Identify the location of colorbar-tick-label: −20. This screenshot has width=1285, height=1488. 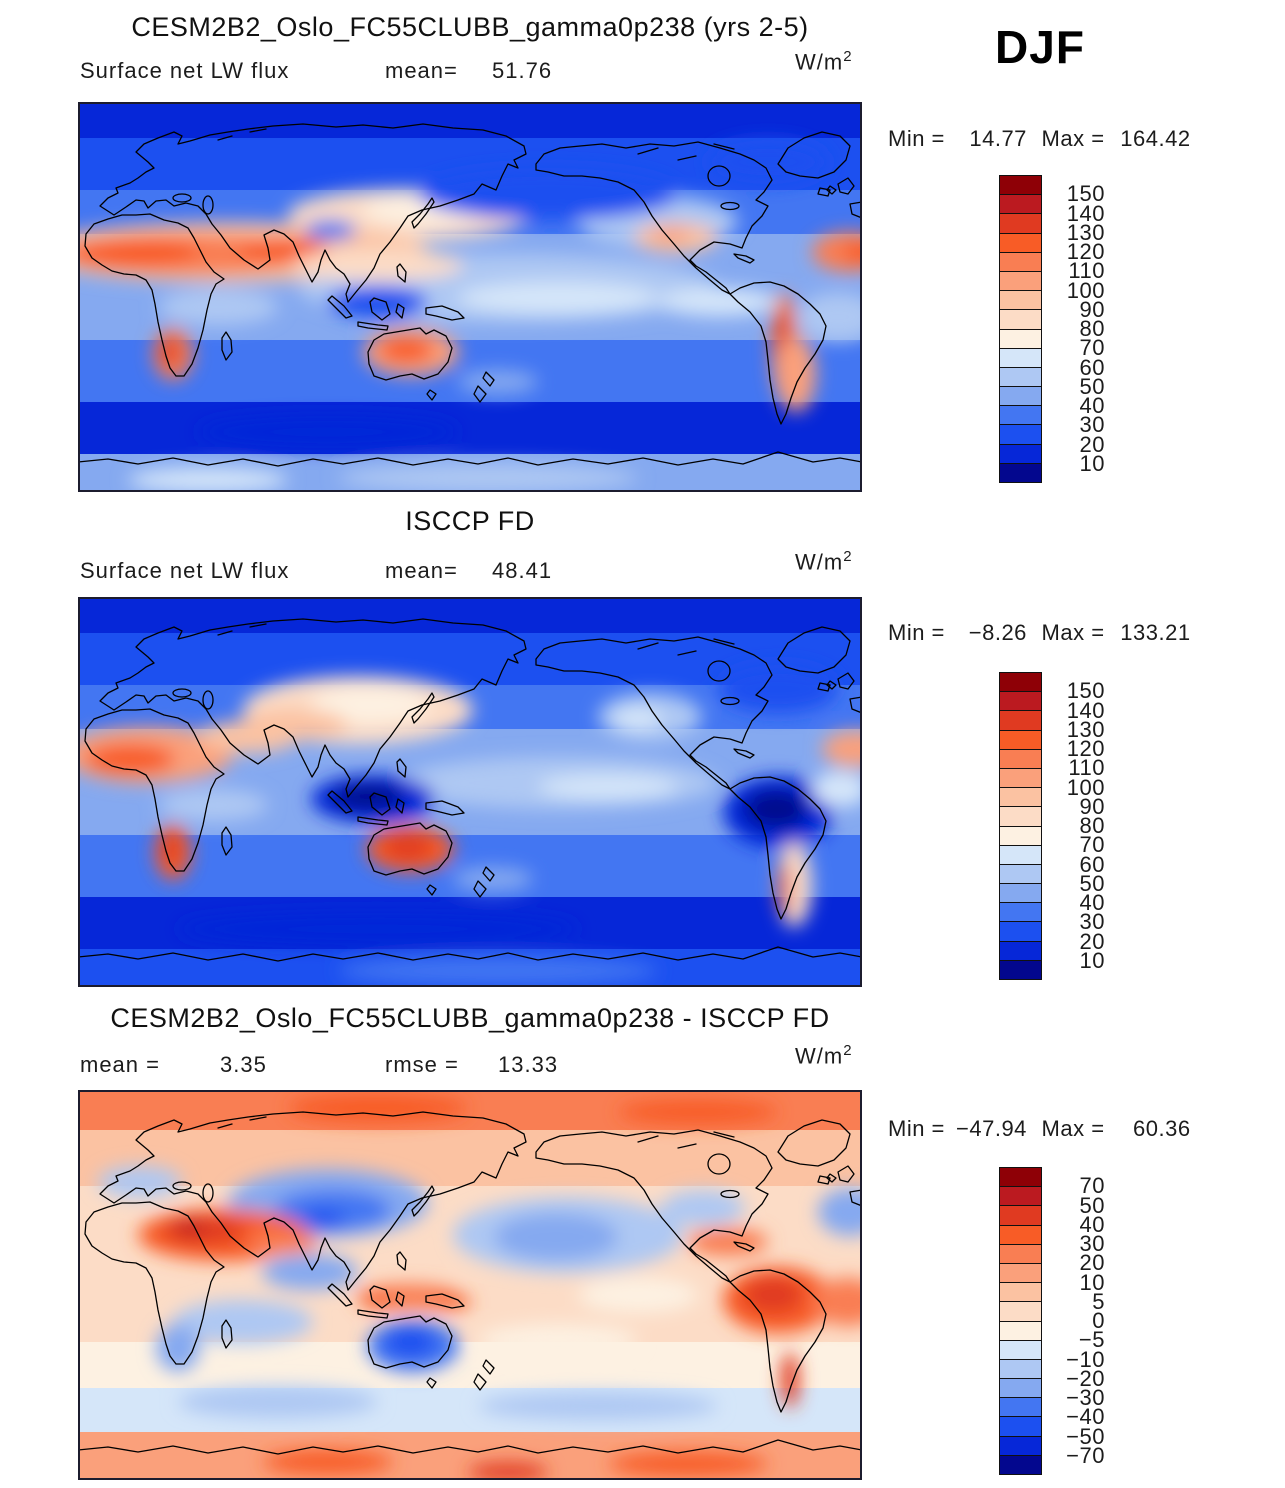
(1085, 1378).